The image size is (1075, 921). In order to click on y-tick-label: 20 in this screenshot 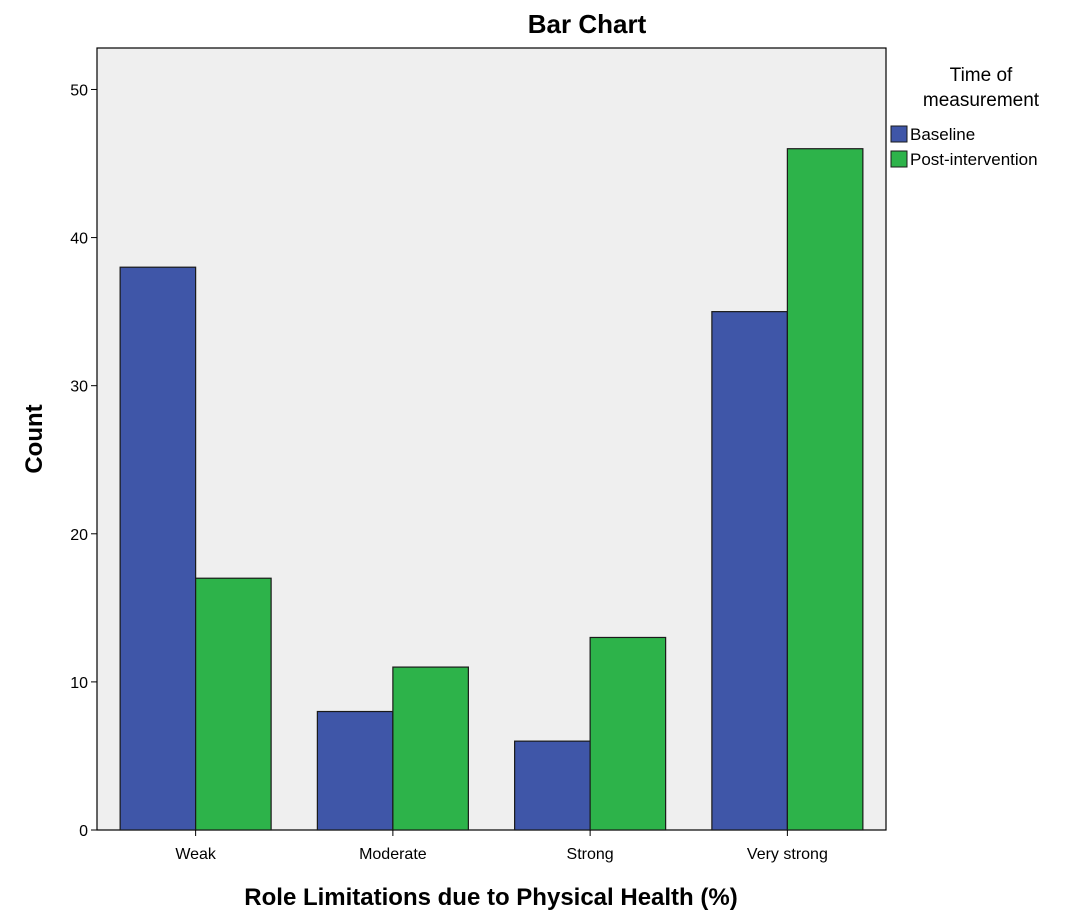, I will do `click(79, 535)`.